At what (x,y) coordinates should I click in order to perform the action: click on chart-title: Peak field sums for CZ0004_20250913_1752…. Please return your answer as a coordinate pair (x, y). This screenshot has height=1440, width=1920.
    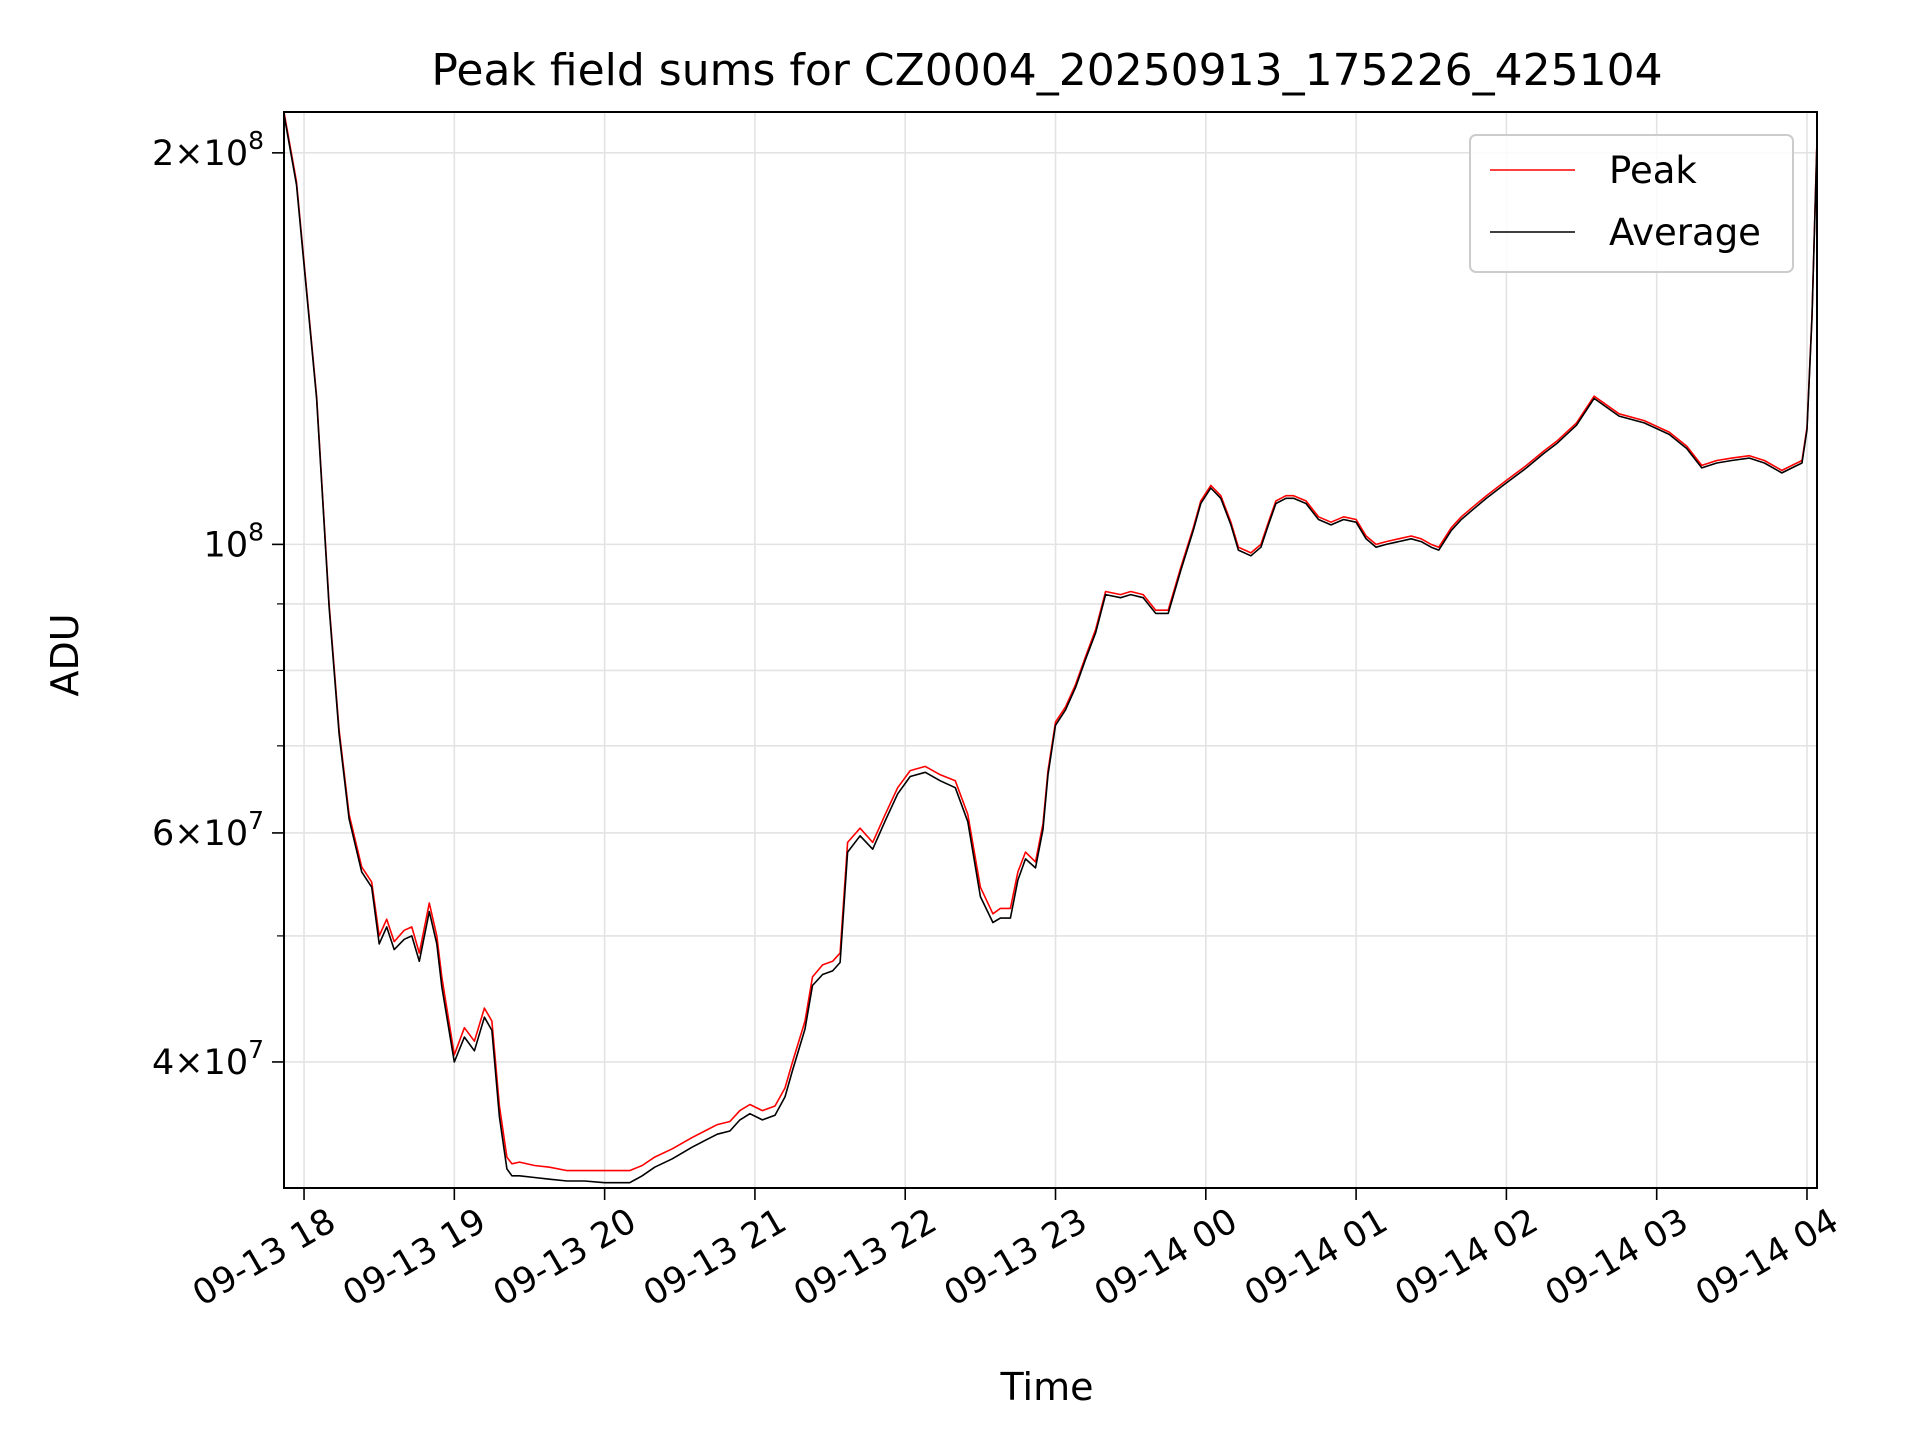
    Looking at the image, I should click on (1046, 70).